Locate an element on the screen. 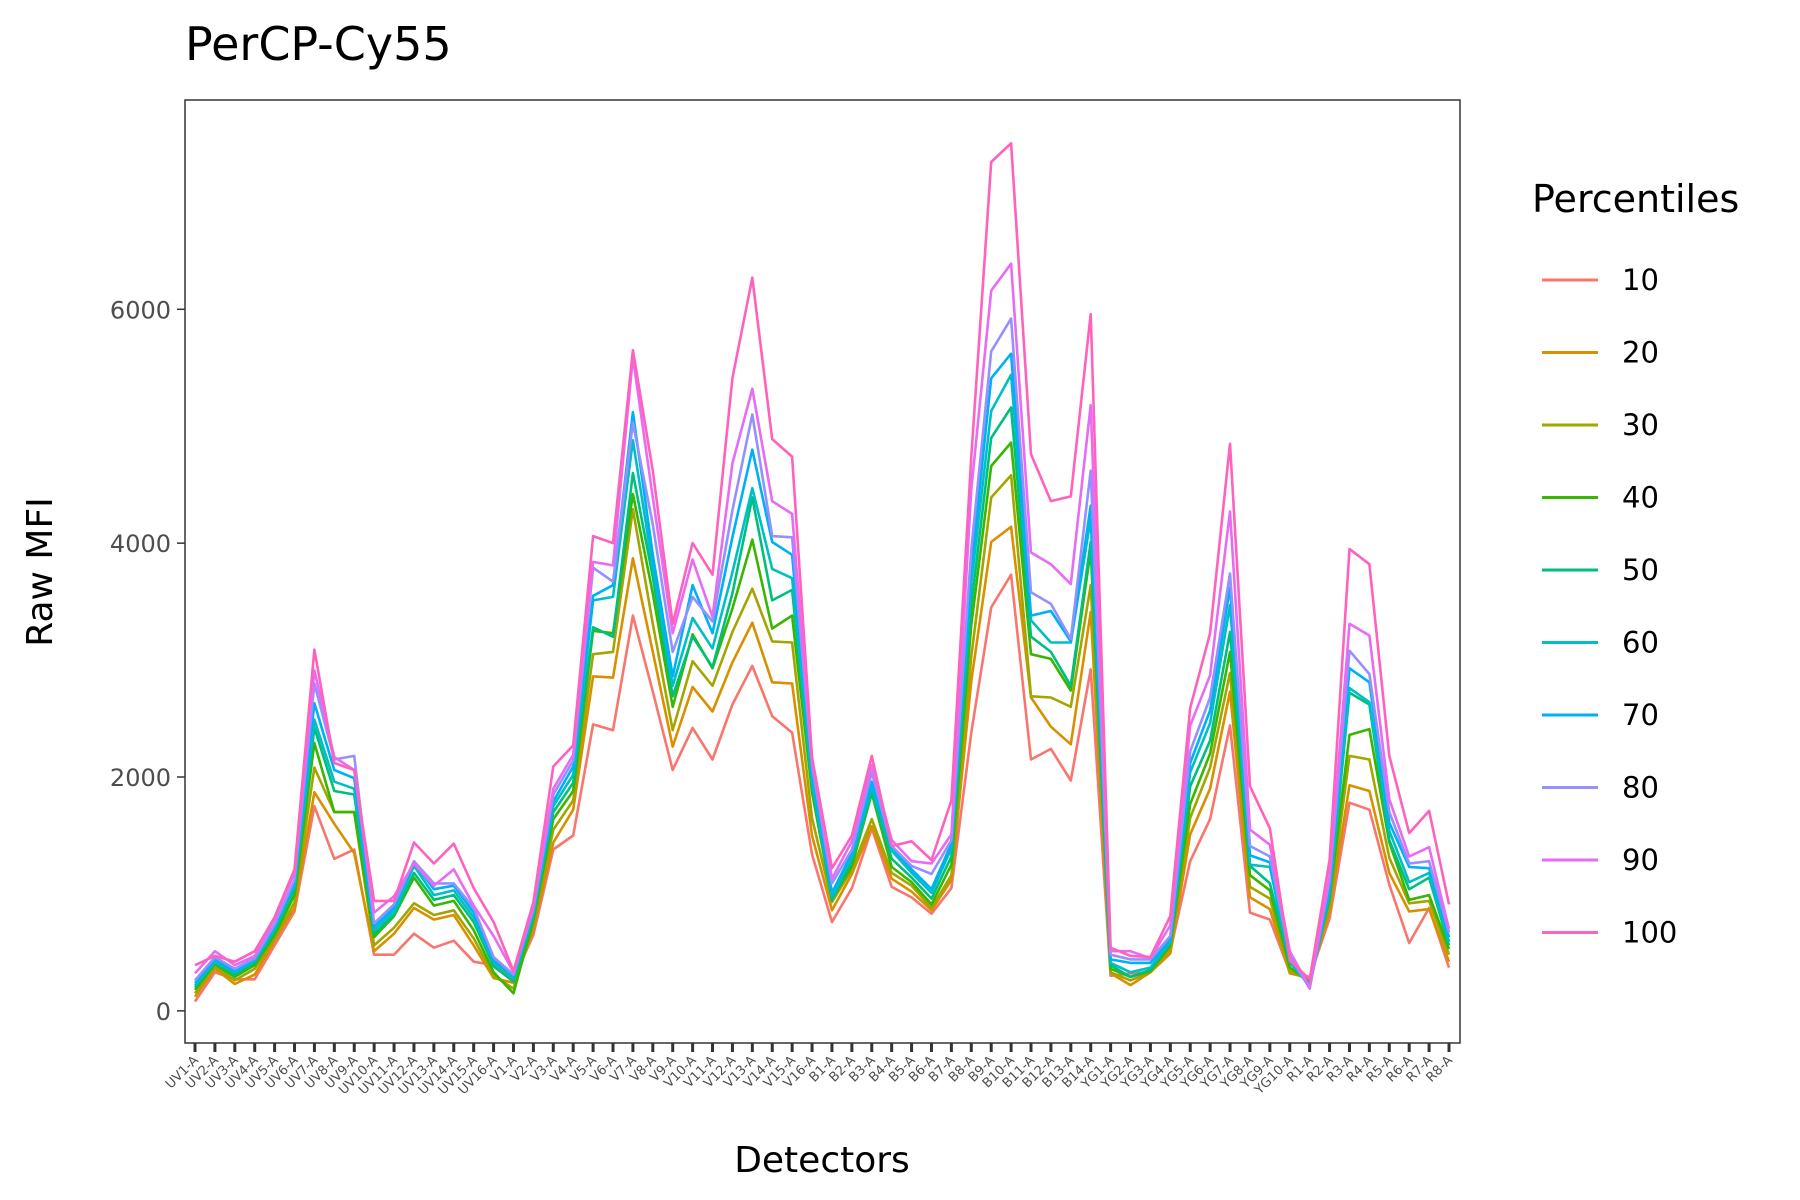 This screenshot has width=1800, height=1200. y-tick-label: 4000 is located at coordinates (140, 544).